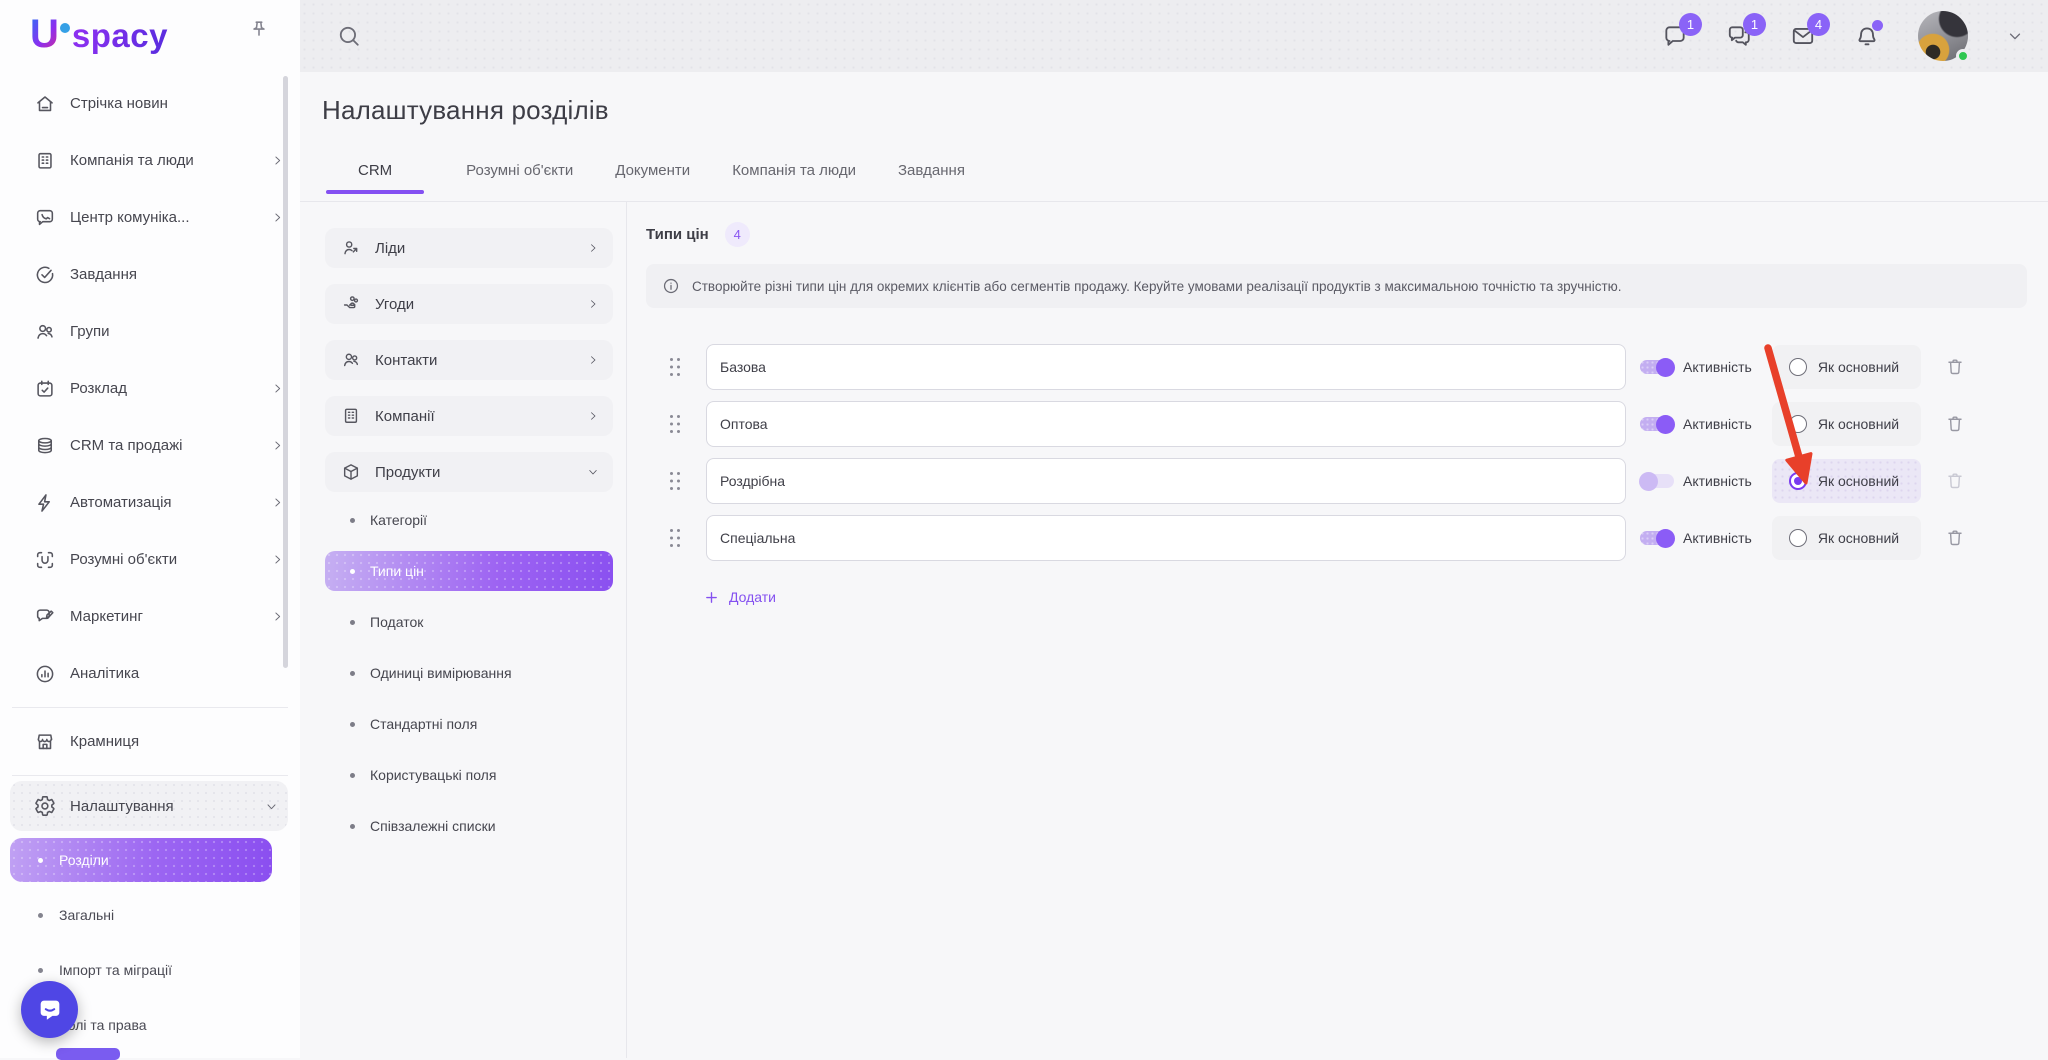  What do you see at coordinates (150, 274) in the screenshot?
I see `sidebar-item-tasks: Завдання` at bounding box center [150, 274].